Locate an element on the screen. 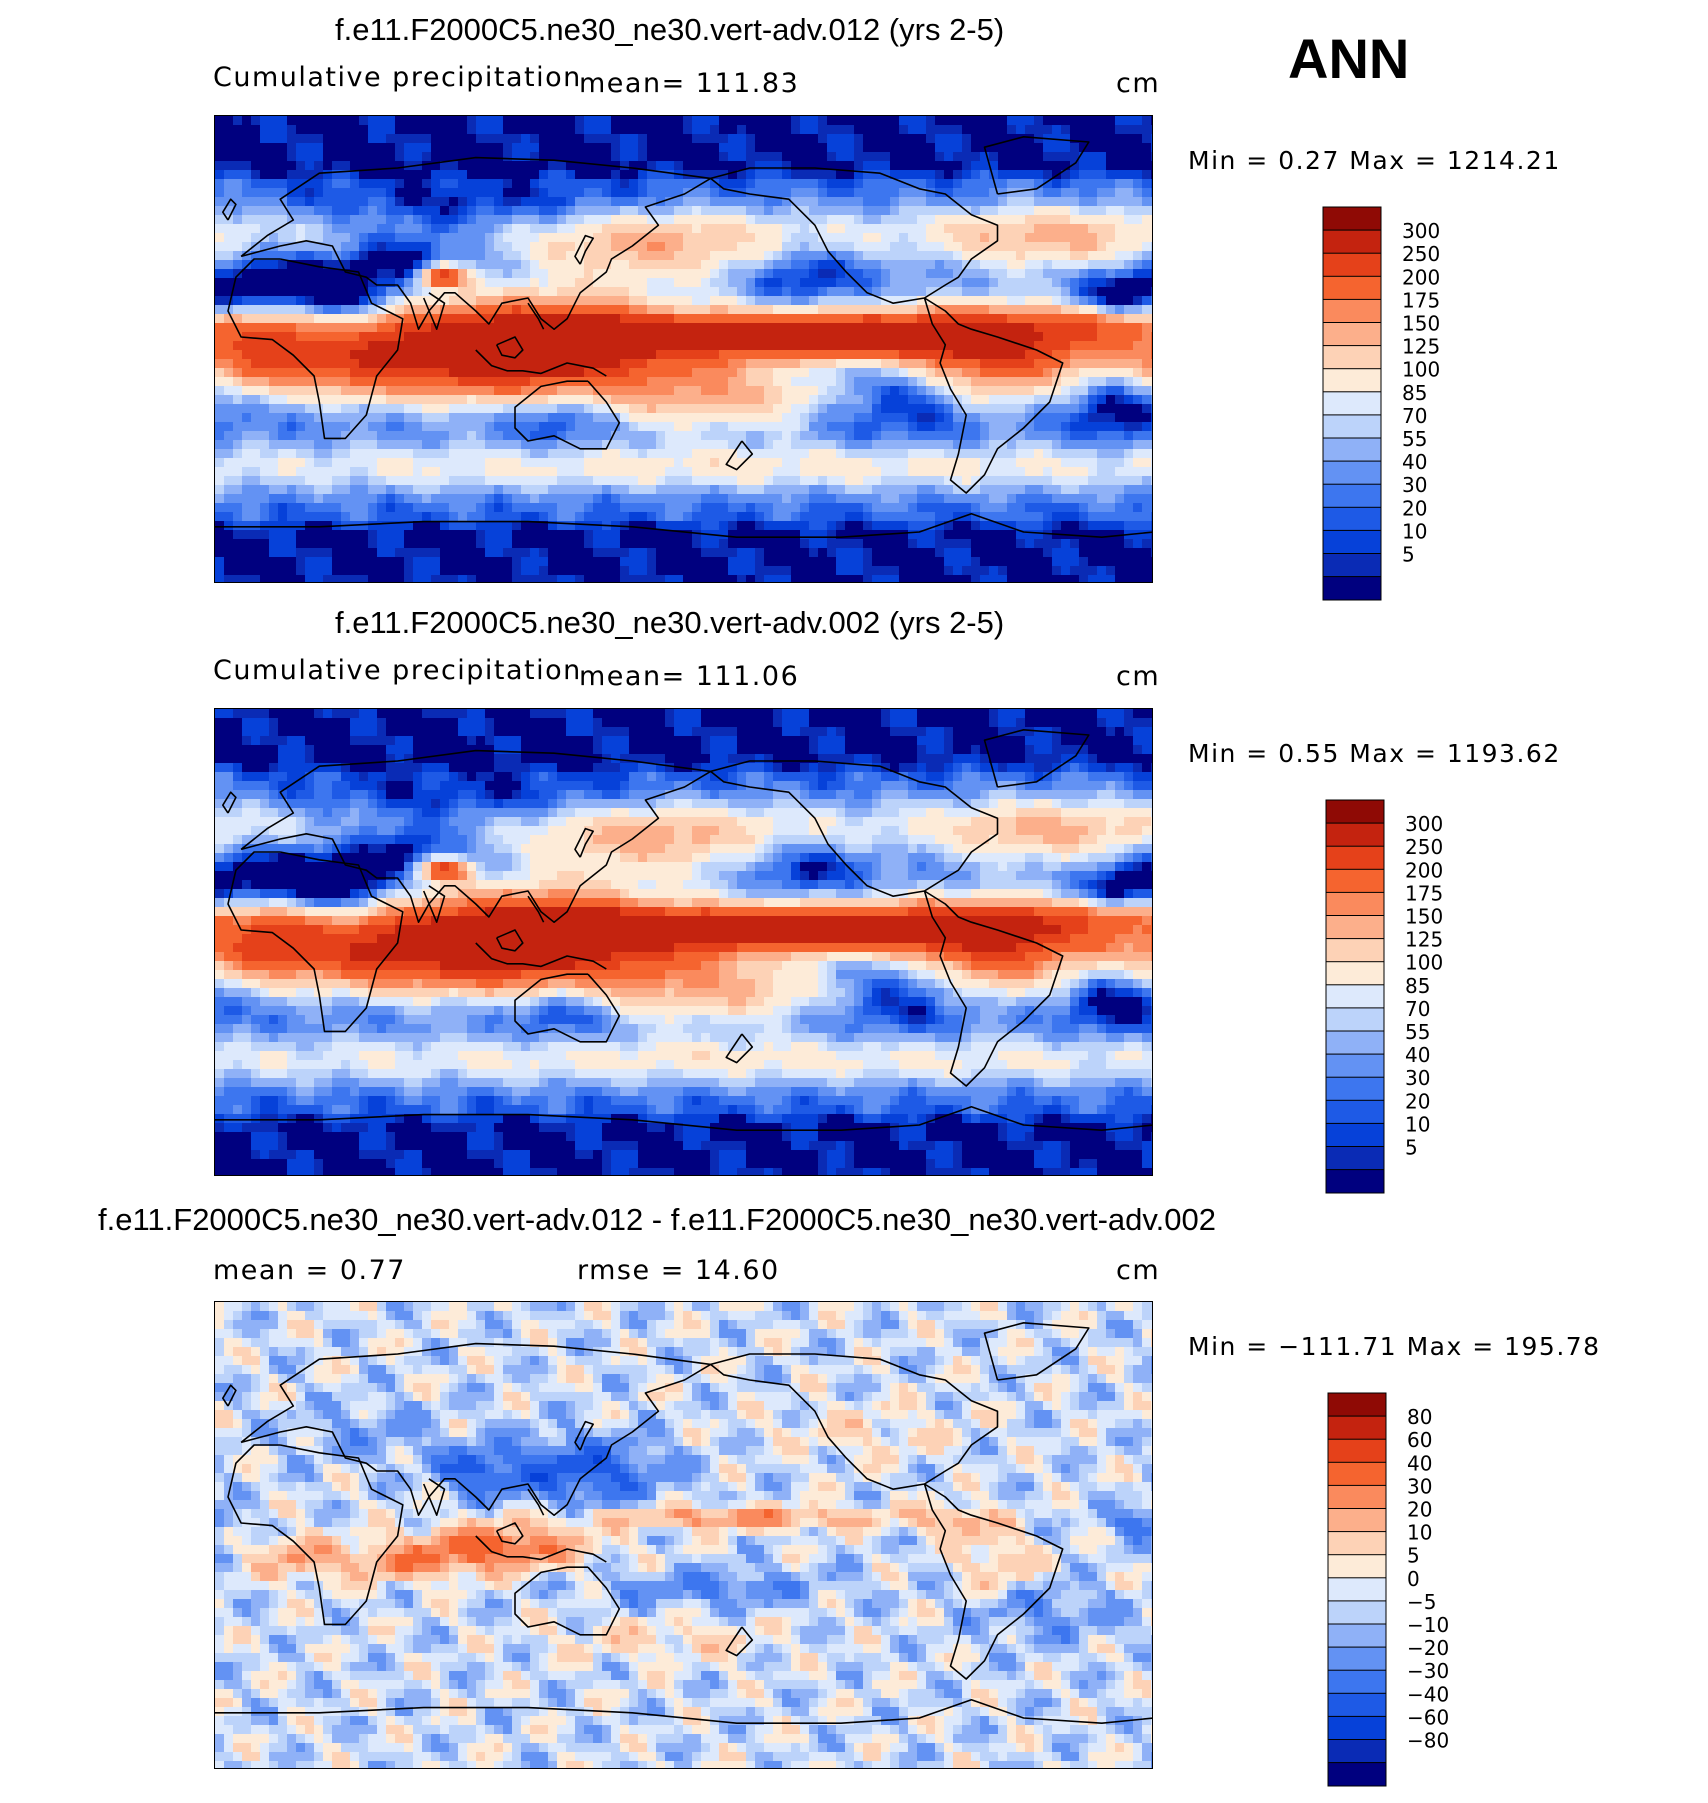 This screenshot has height=1803, width=1708. panel-2-mean: mean= 111.06 is located at coordinates (689, 676).